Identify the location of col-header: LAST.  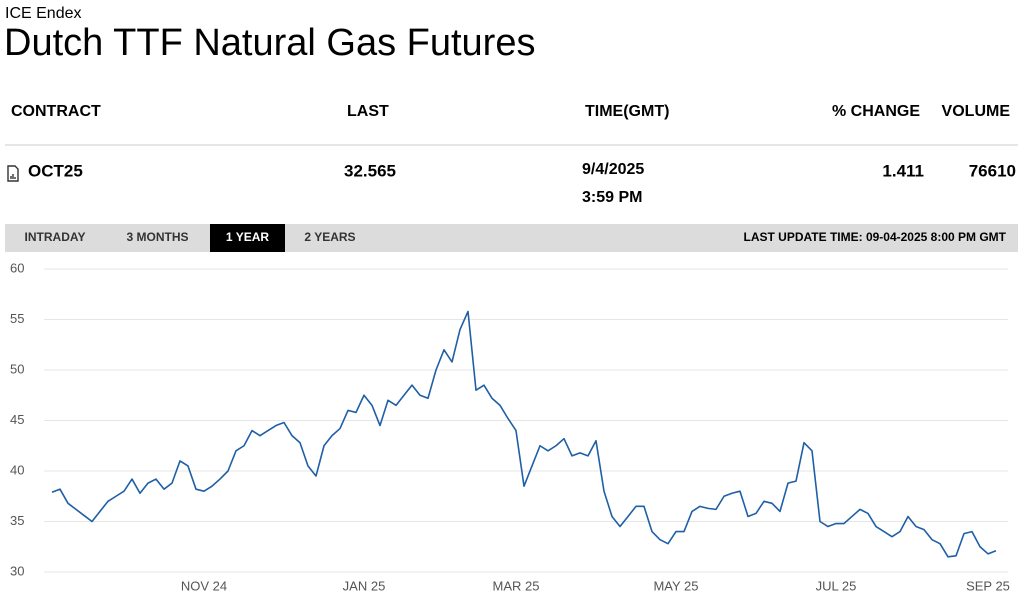
(368, 111).